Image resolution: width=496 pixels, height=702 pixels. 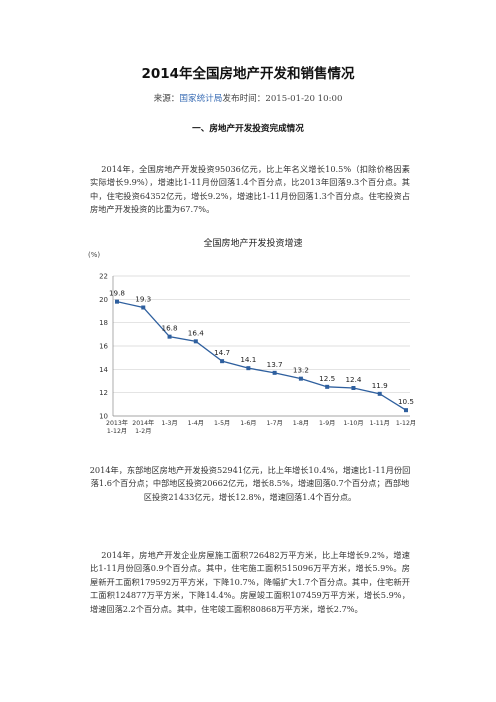 I want to click on y-tick-label: 18, so click(x=103, y=323).